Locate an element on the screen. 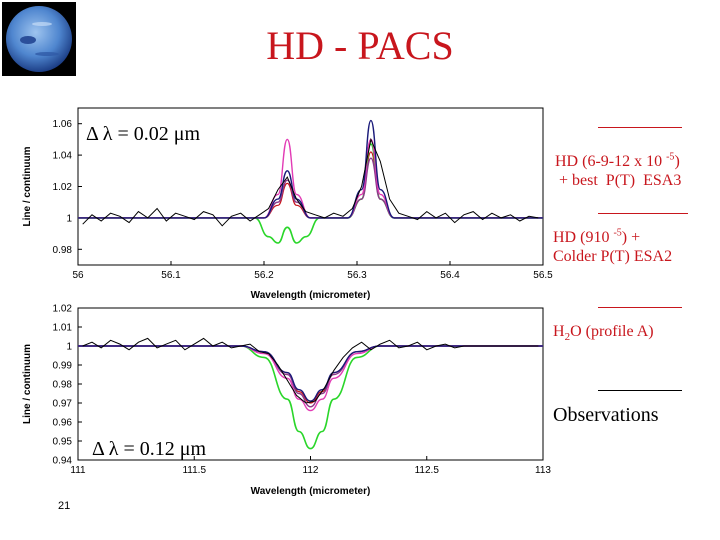  x-tick-label: 112 is located at coordinates (311, 470).